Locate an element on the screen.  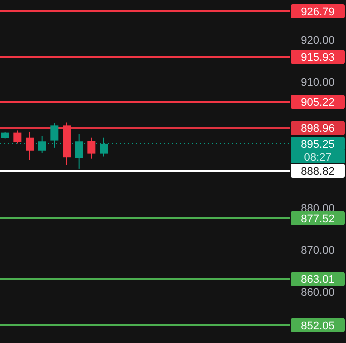
ref-line-label: 863.01 is located at coordinates (318, 280).